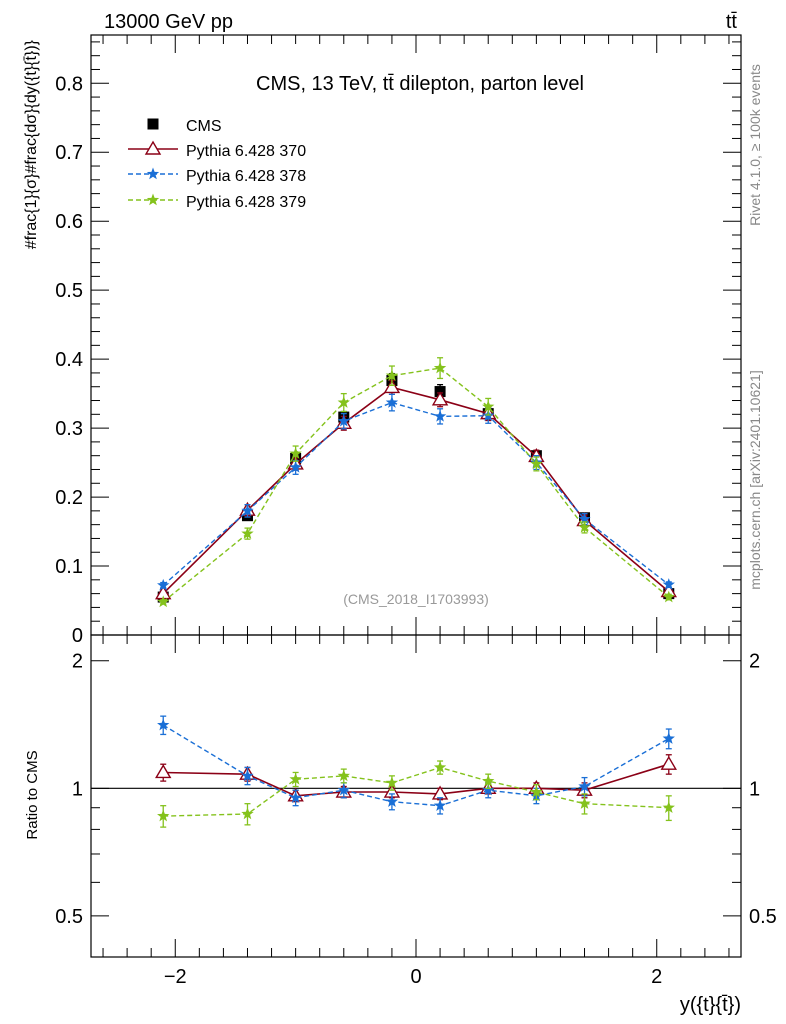  Describe the element at coordinates (69, 498) in the screenshot. I see `main-y-tick-label: 0.2` at that location.